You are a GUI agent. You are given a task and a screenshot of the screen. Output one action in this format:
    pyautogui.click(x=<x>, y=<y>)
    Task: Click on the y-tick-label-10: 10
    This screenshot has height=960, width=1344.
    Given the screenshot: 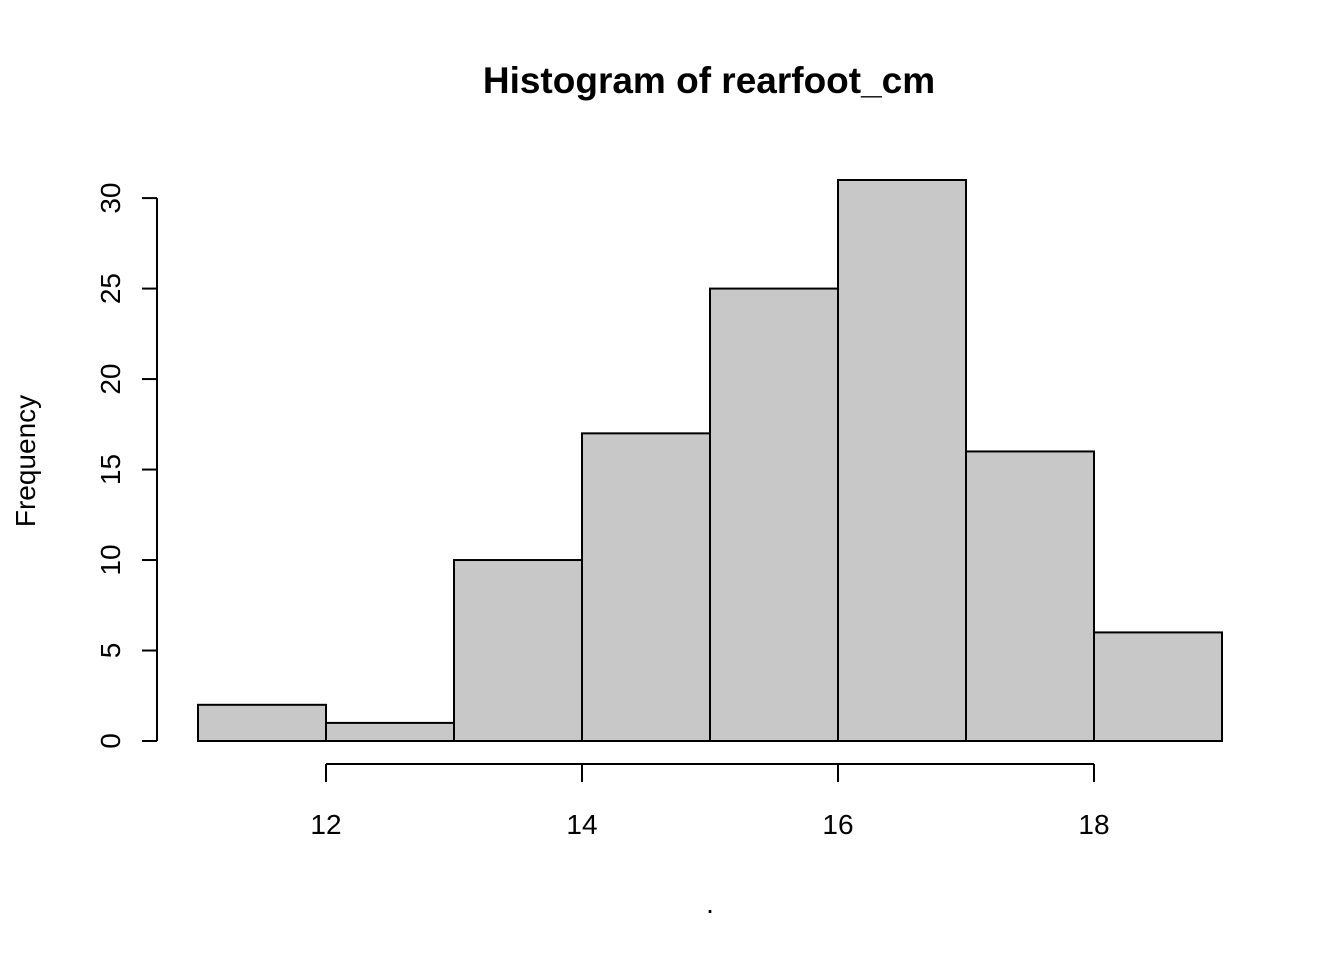 What is the action you would take?
    pyautogui.click(x=110, y=559)
    